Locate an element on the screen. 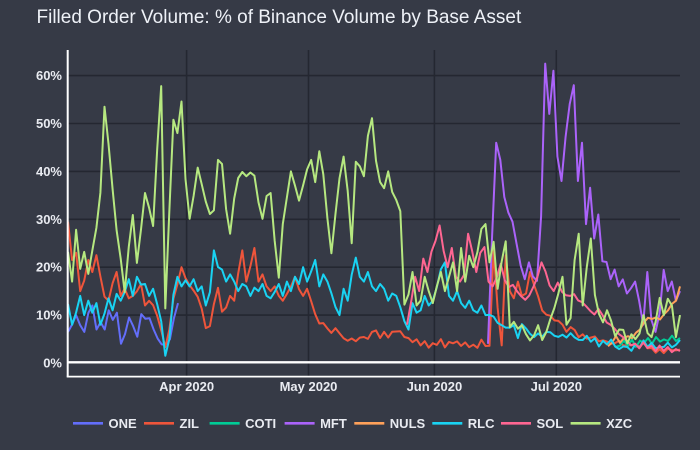 This screenshot has height=450, width=700. svg-text: 10% is located at coordinates (49, 315).